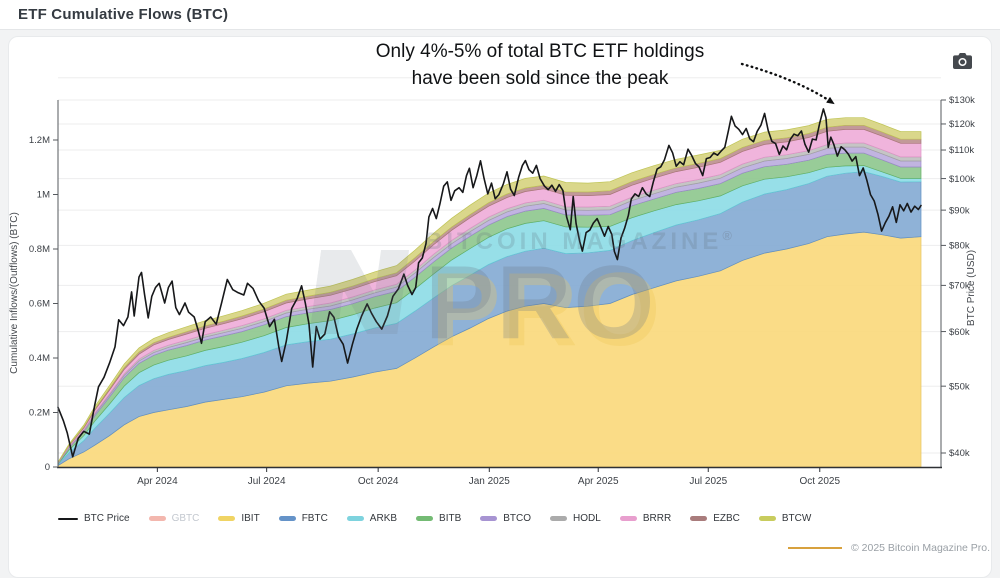 This screenshot has height=578, width=1000. I want to click on legend-item-hodl: HODL, so click(575, 518).